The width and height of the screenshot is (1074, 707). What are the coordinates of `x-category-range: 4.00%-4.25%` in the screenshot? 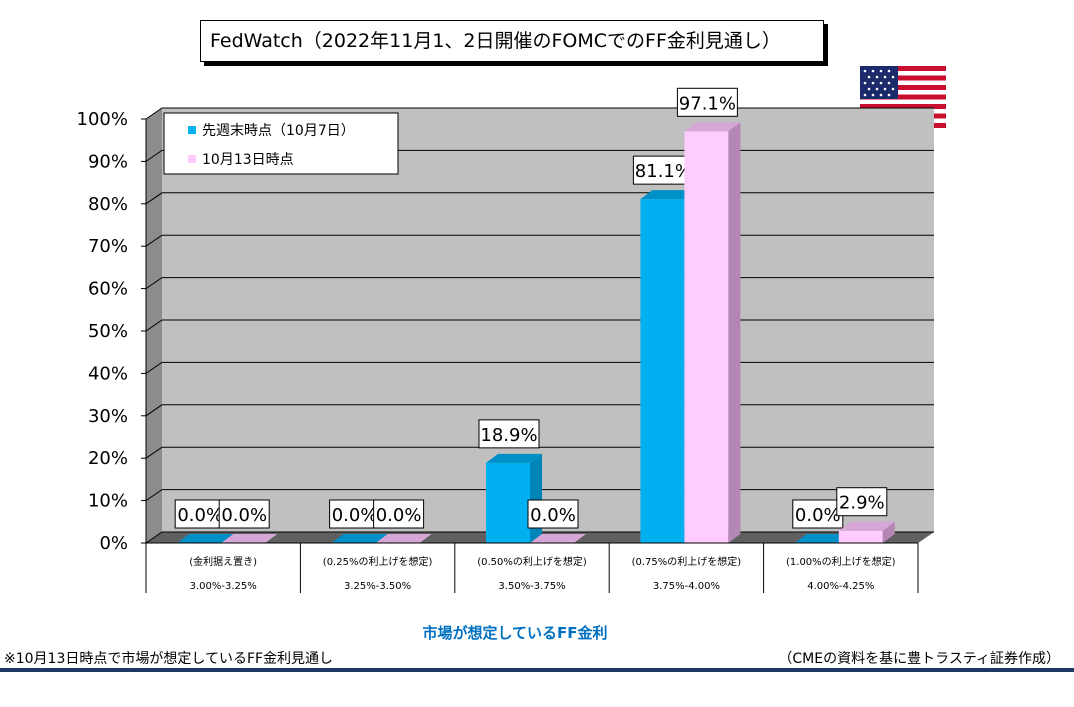 It's located at (840, 586).